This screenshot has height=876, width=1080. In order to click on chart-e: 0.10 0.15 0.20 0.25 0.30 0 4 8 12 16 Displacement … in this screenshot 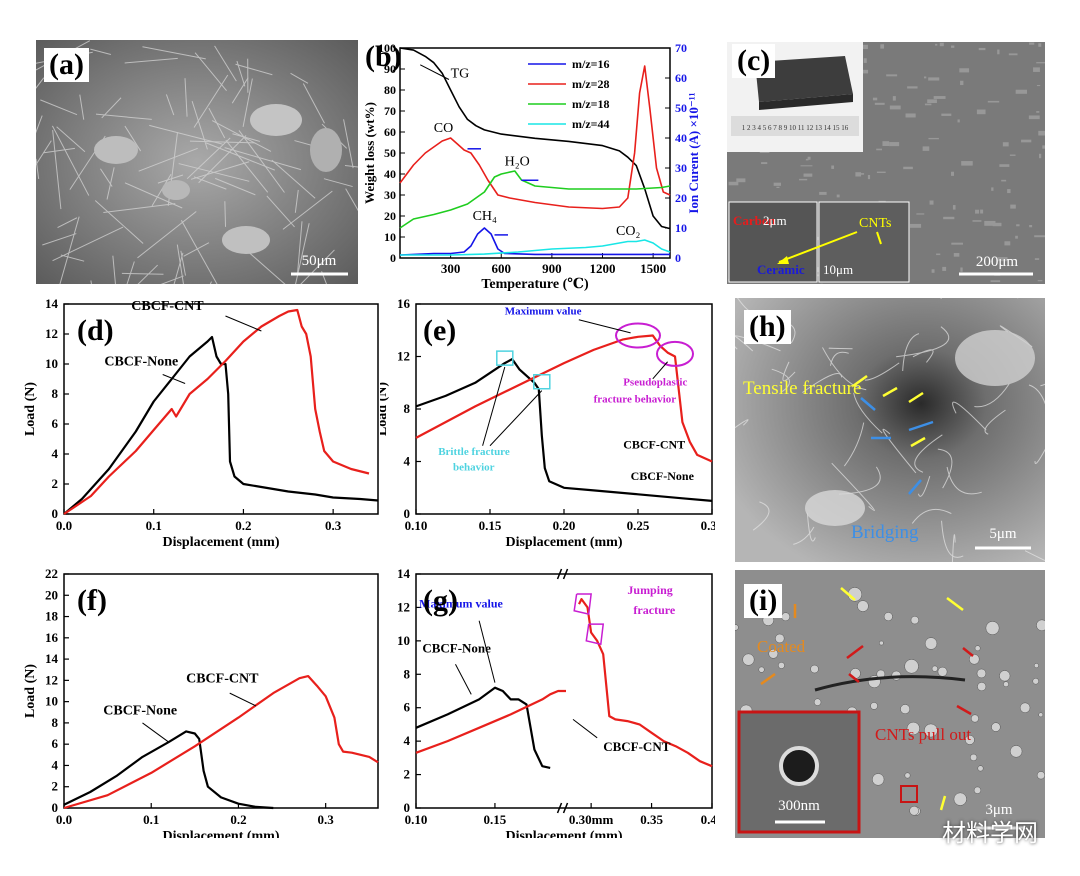, I will do `click(547, 423)`.